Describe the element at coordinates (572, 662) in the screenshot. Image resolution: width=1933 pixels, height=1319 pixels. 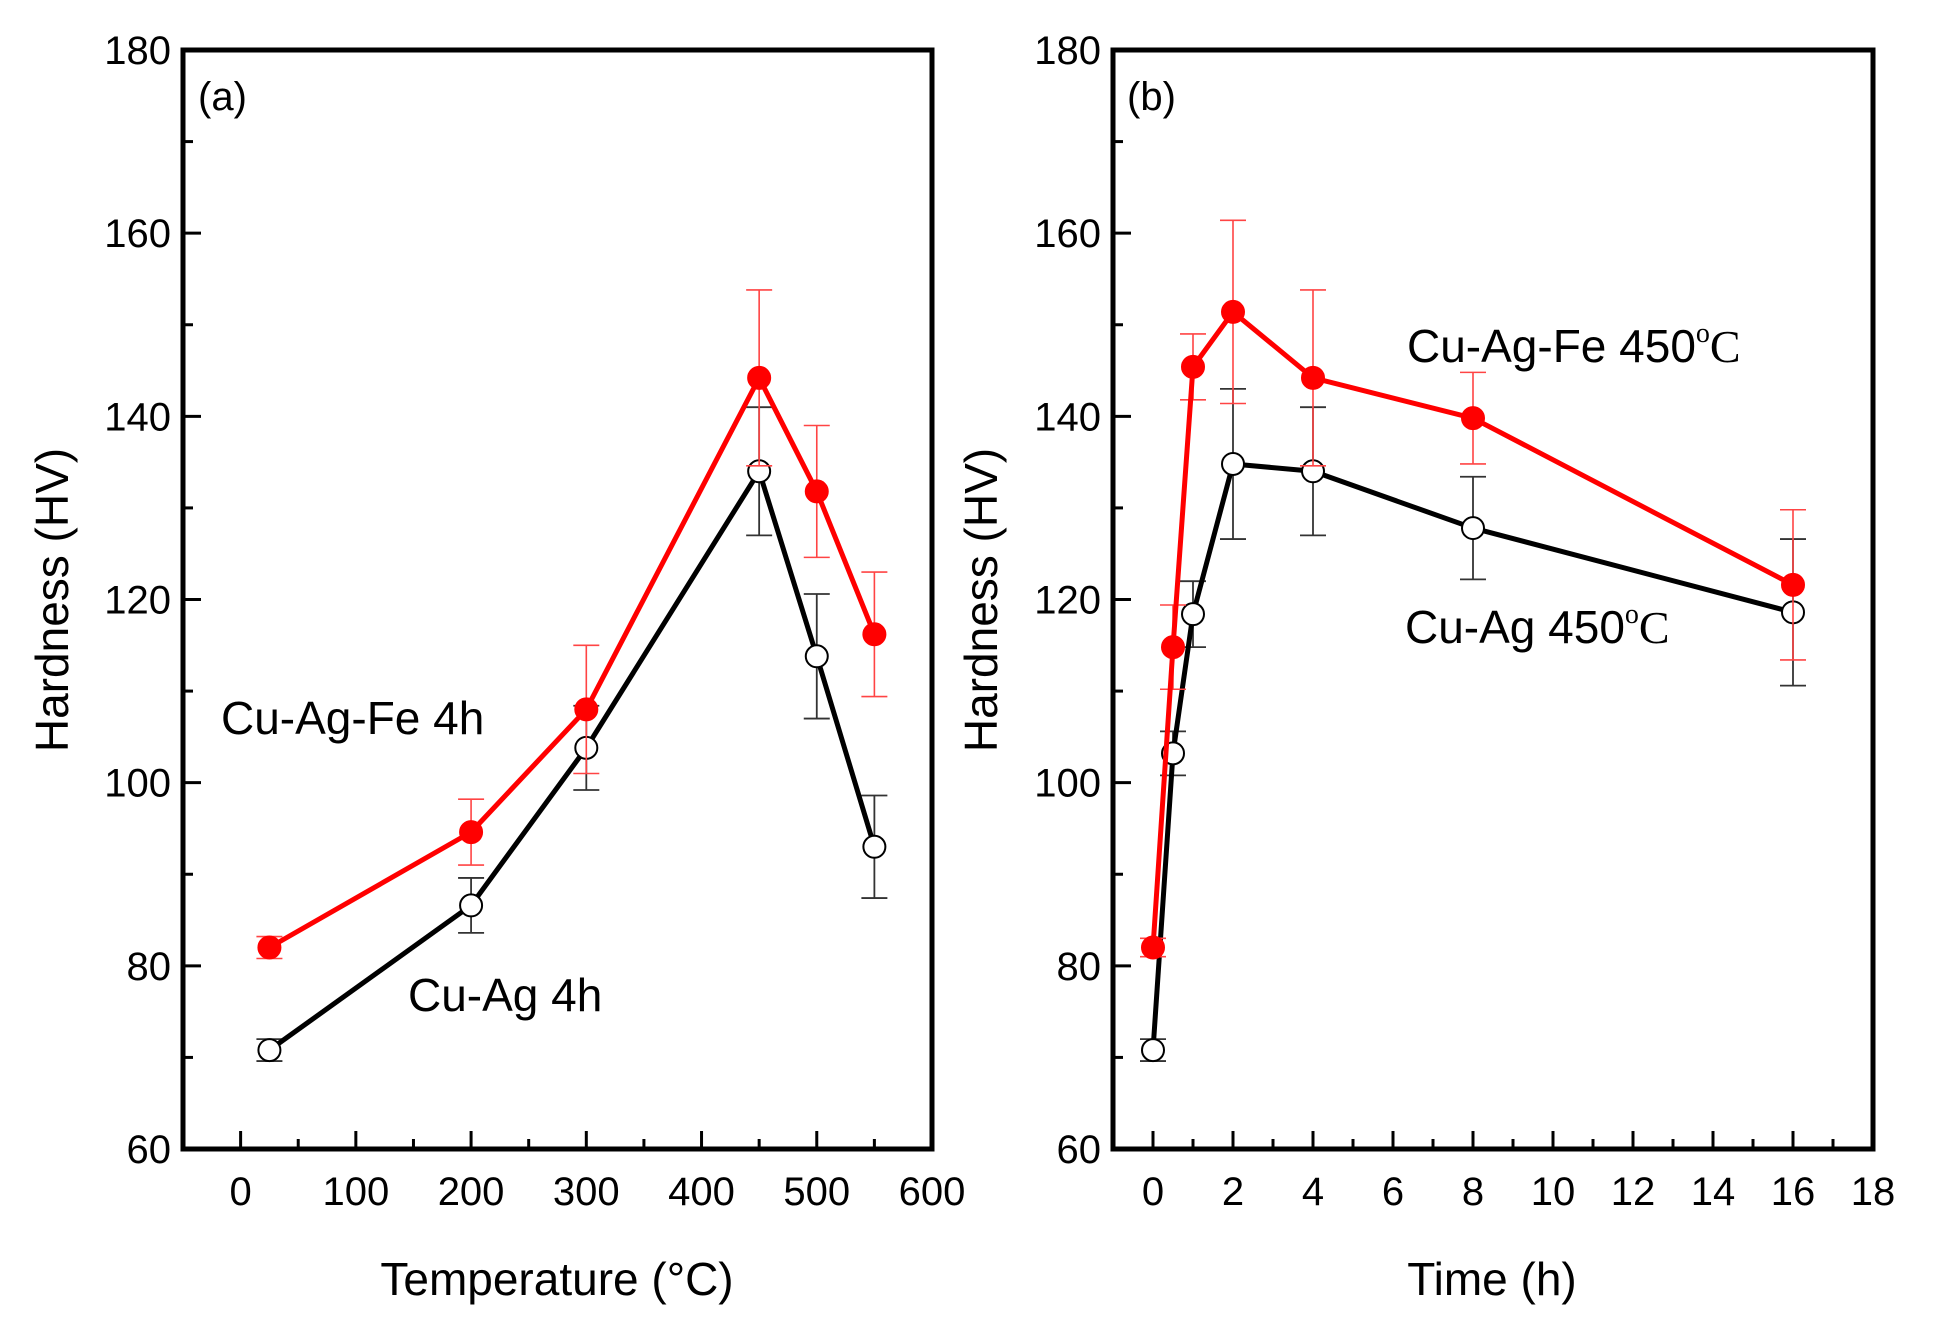
I see `cu-ag-fe-4h-line` at that location.